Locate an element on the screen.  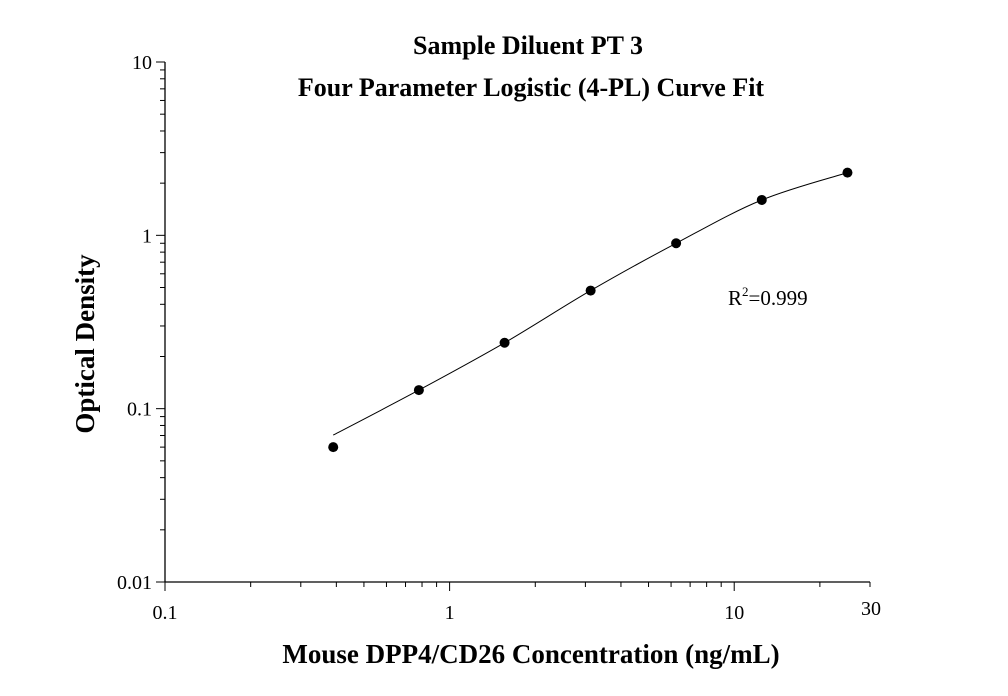
x-axis-label: Mouse DPP4/CD26 Concentration (ng/mL) is located at coordinates (530, 654).